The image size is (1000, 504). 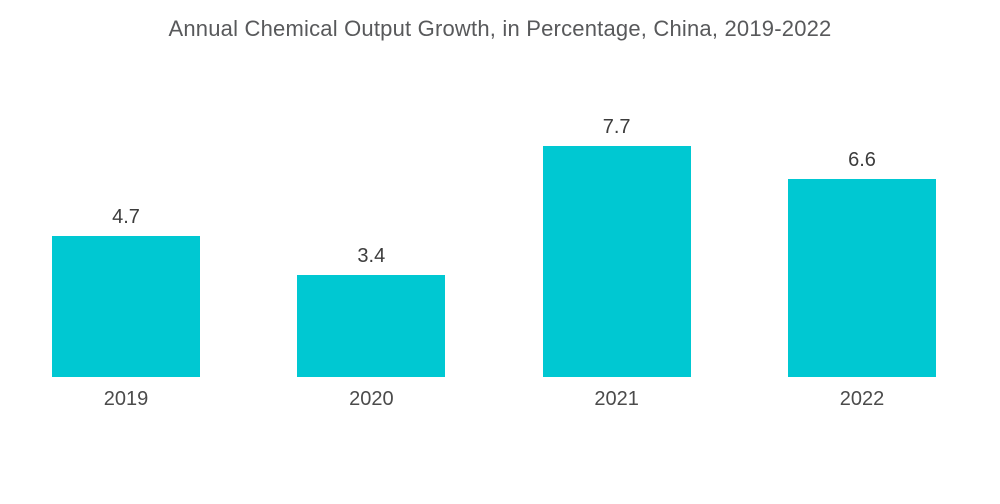 I want to click on bar-value-label: 4.7, so click(x=126, y=217).